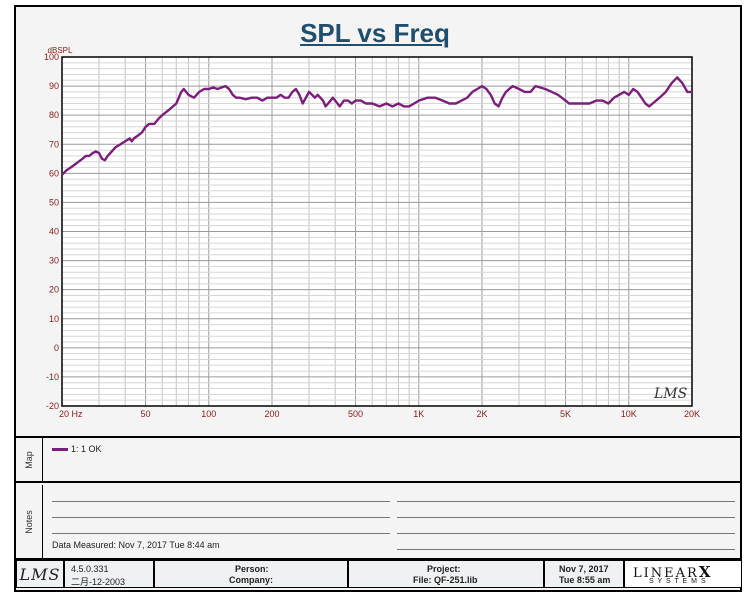  Describe the element at coordinates (54, 115) in the screenshot. I see `y-tick-label: 80` at that location.